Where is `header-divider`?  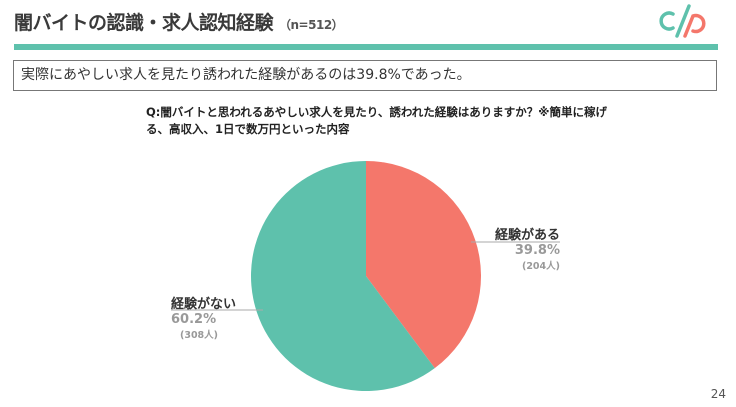 header-divider is located at coordinates (366, 47).